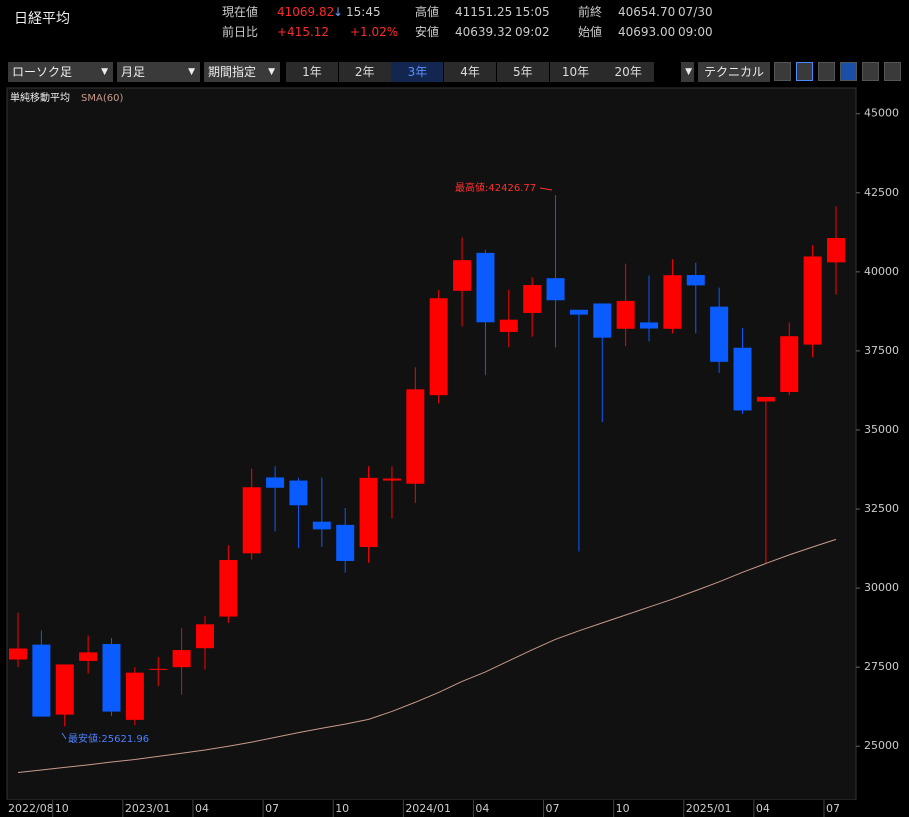  Describe the element at coordinates (881, 666) in the screenshot. I see `y-tick-label: 27500` at that location.